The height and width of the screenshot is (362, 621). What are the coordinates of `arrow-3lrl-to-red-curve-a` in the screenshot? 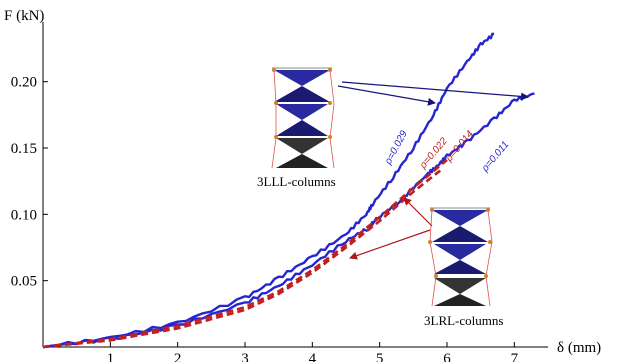 It's located at (390, 244).